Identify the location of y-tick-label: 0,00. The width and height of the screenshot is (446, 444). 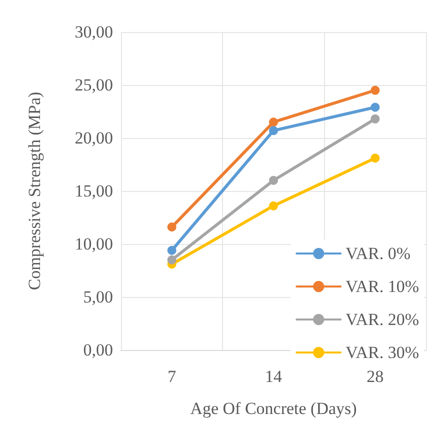
(98, 350).